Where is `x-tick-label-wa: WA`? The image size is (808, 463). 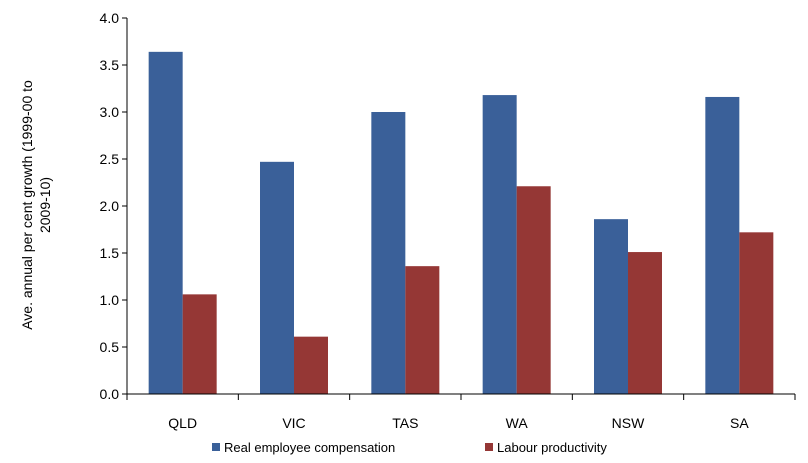
x-tick-label-wa: WA is located at coordinates (517, 423).